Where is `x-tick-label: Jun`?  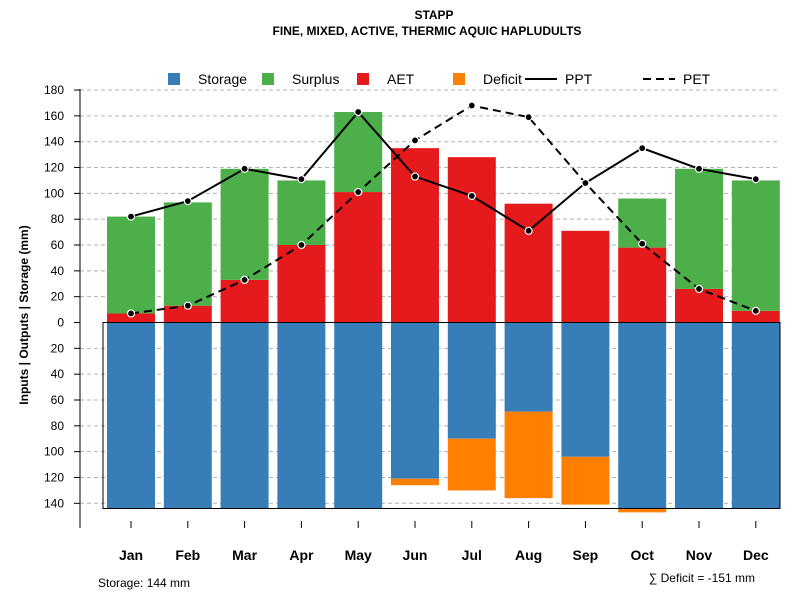
x-tick-label: Jun is located at coordinates (415, 555).